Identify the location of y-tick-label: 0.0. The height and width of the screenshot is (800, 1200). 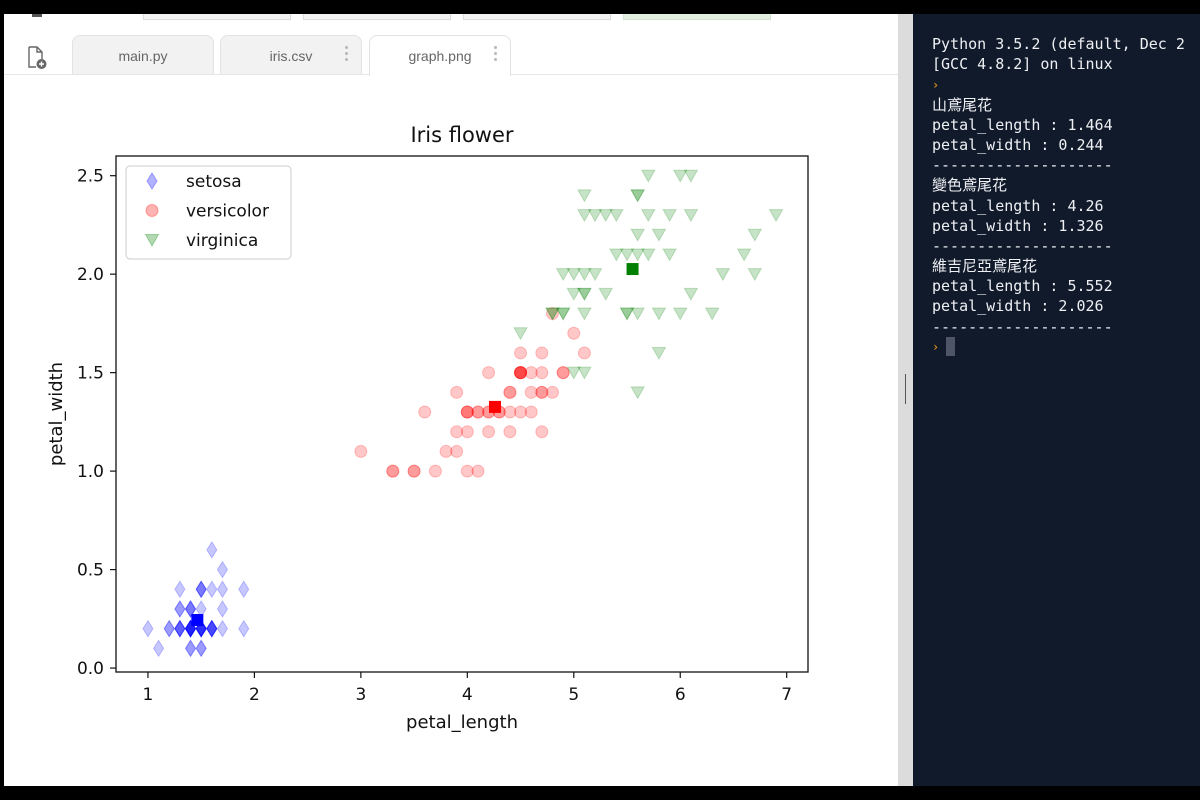
(90, 669).